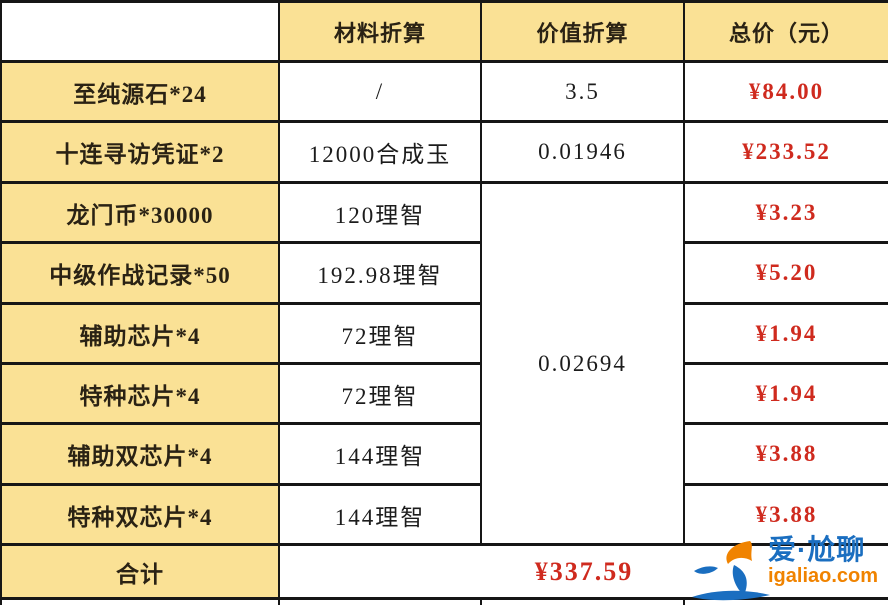 Image resolution: width=888 pixels, height=605 pixels. Describe the element at coordinates (582, 91) in the screenshot. I see `value-cell: 3.5` at that location.